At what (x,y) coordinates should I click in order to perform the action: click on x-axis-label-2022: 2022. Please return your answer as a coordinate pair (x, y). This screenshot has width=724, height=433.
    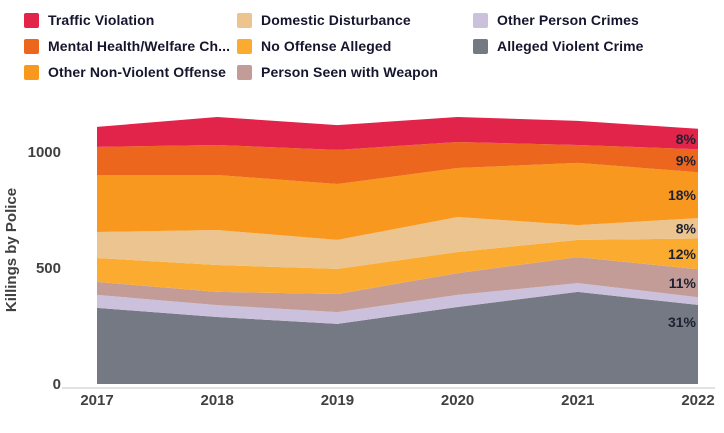
    Looking at the image, I should click on (697, 400).